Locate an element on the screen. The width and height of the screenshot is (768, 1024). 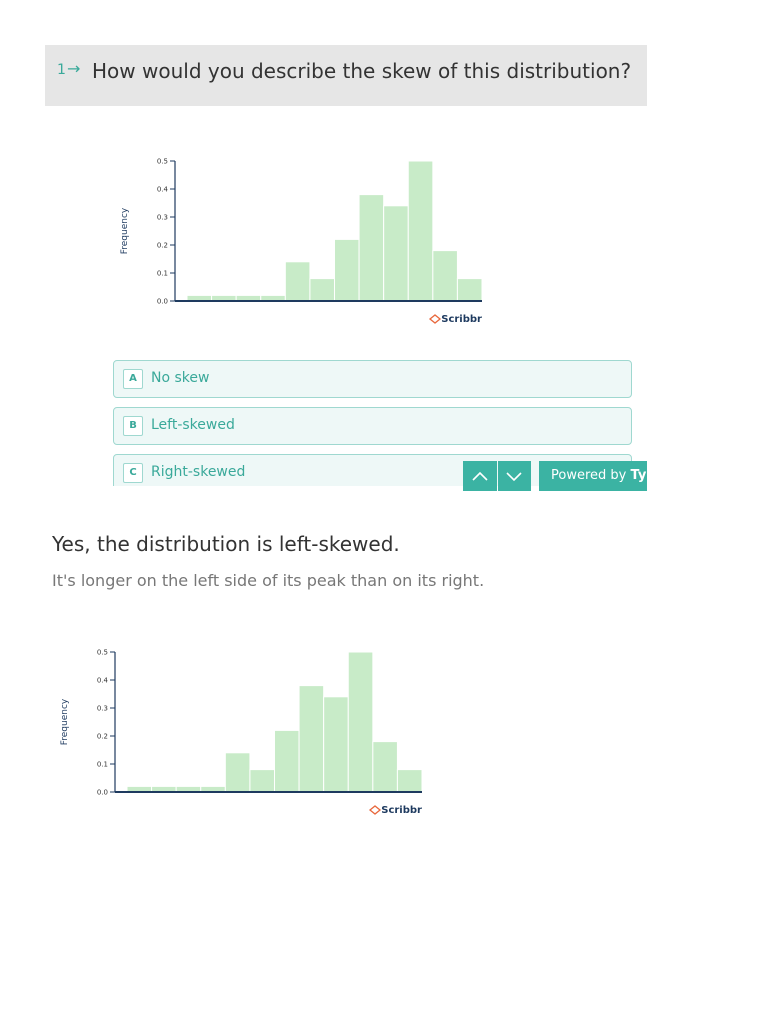
prev-button is located at coordinates (480, 476).